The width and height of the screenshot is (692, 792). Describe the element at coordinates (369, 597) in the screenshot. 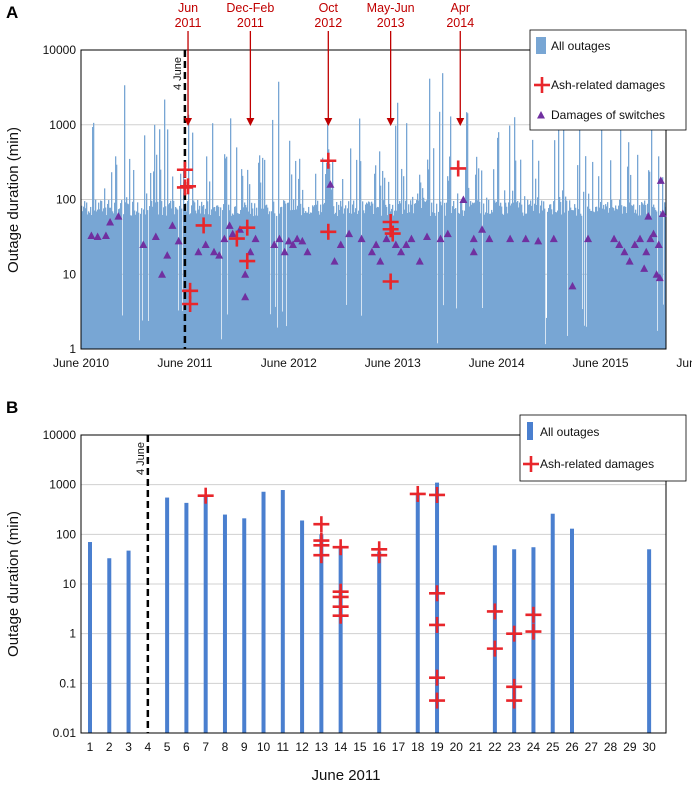

I see `panel-b-ash-damage-points` at that location.